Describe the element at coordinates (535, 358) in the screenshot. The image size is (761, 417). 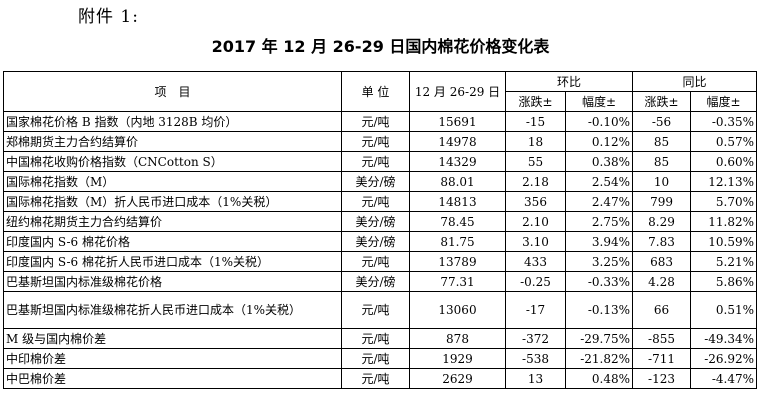
I see `row-mom-change: -538` at that location.